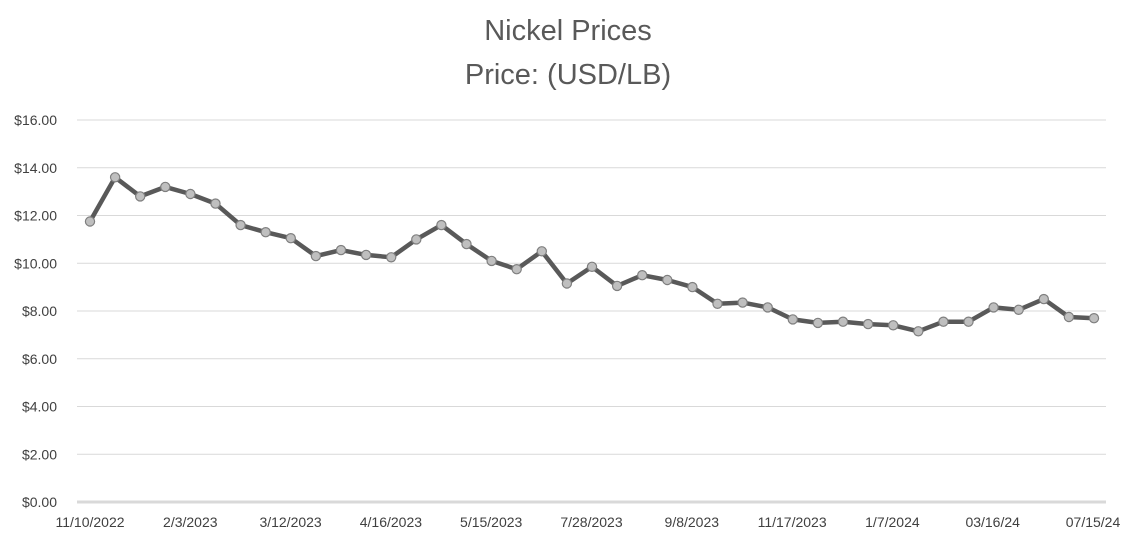  Describe the element at coordinates (568, 31) in the screenshot. I see `chart-title: Nickel Prices` at that location.